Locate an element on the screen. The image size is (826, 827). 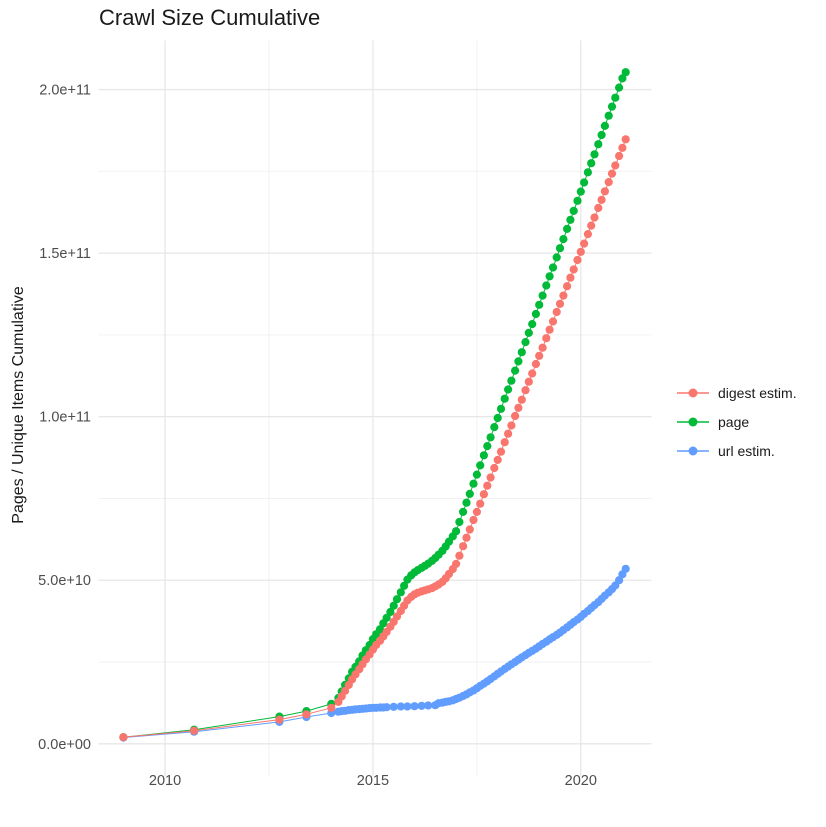
legend: digest estim. page url estim. is located at coordinates (736, 421).